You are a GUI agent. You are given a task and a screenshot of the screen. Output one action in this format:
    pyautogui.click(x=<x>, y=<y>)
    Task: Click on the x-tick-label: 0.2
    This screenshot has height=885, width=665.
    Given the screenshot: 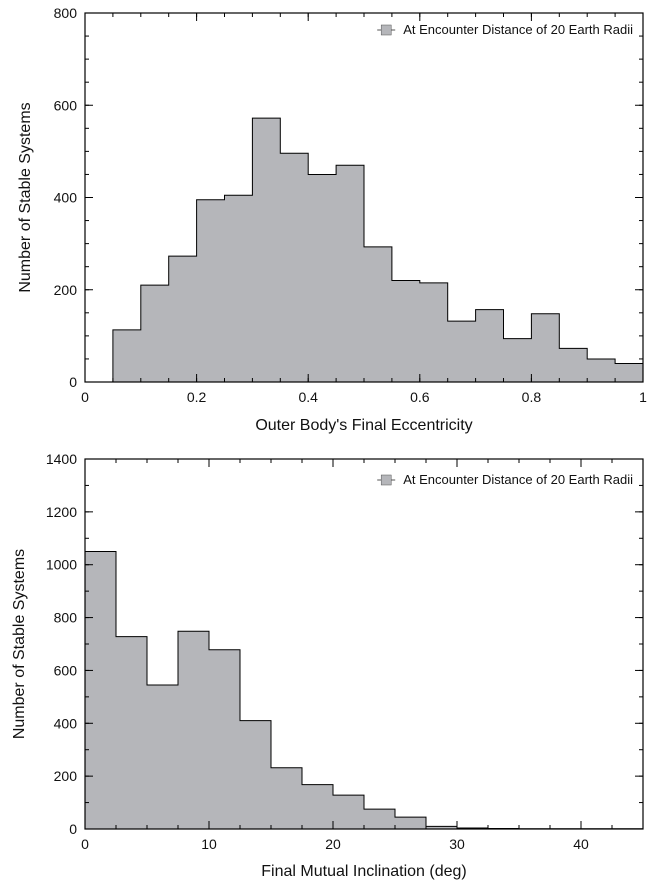 What is the action you would take?
    pyautogui.click(x=197, y=397)
    